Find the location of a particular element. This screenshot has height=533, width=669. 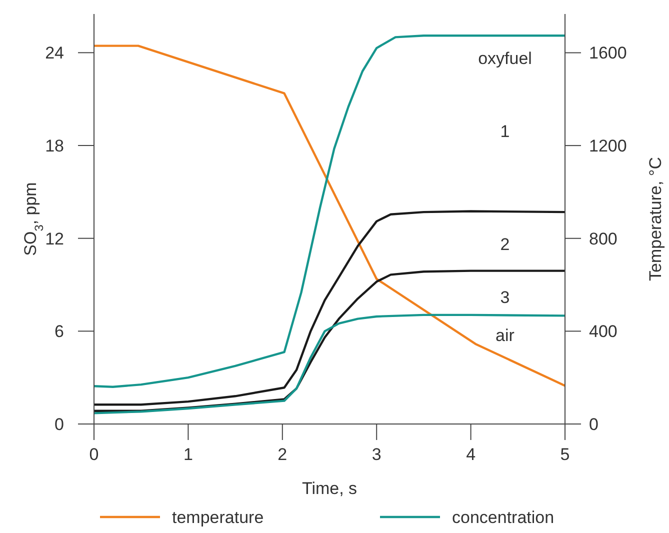

x-tick-label: 5 is located at coordinates (565, 454).